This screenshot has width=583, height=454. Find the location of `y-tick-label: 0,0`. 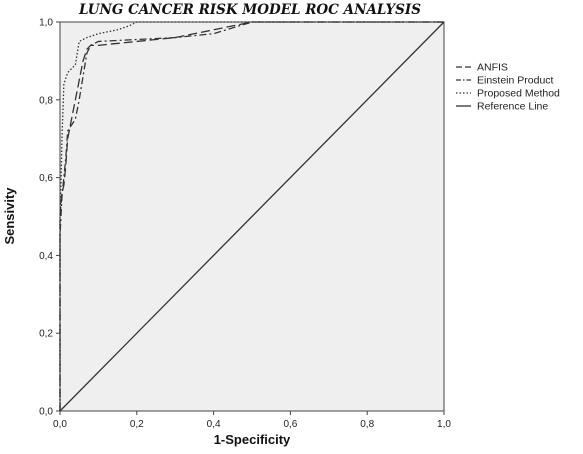

y-tick-label: 0,0 is located at coordinates (46, 412).